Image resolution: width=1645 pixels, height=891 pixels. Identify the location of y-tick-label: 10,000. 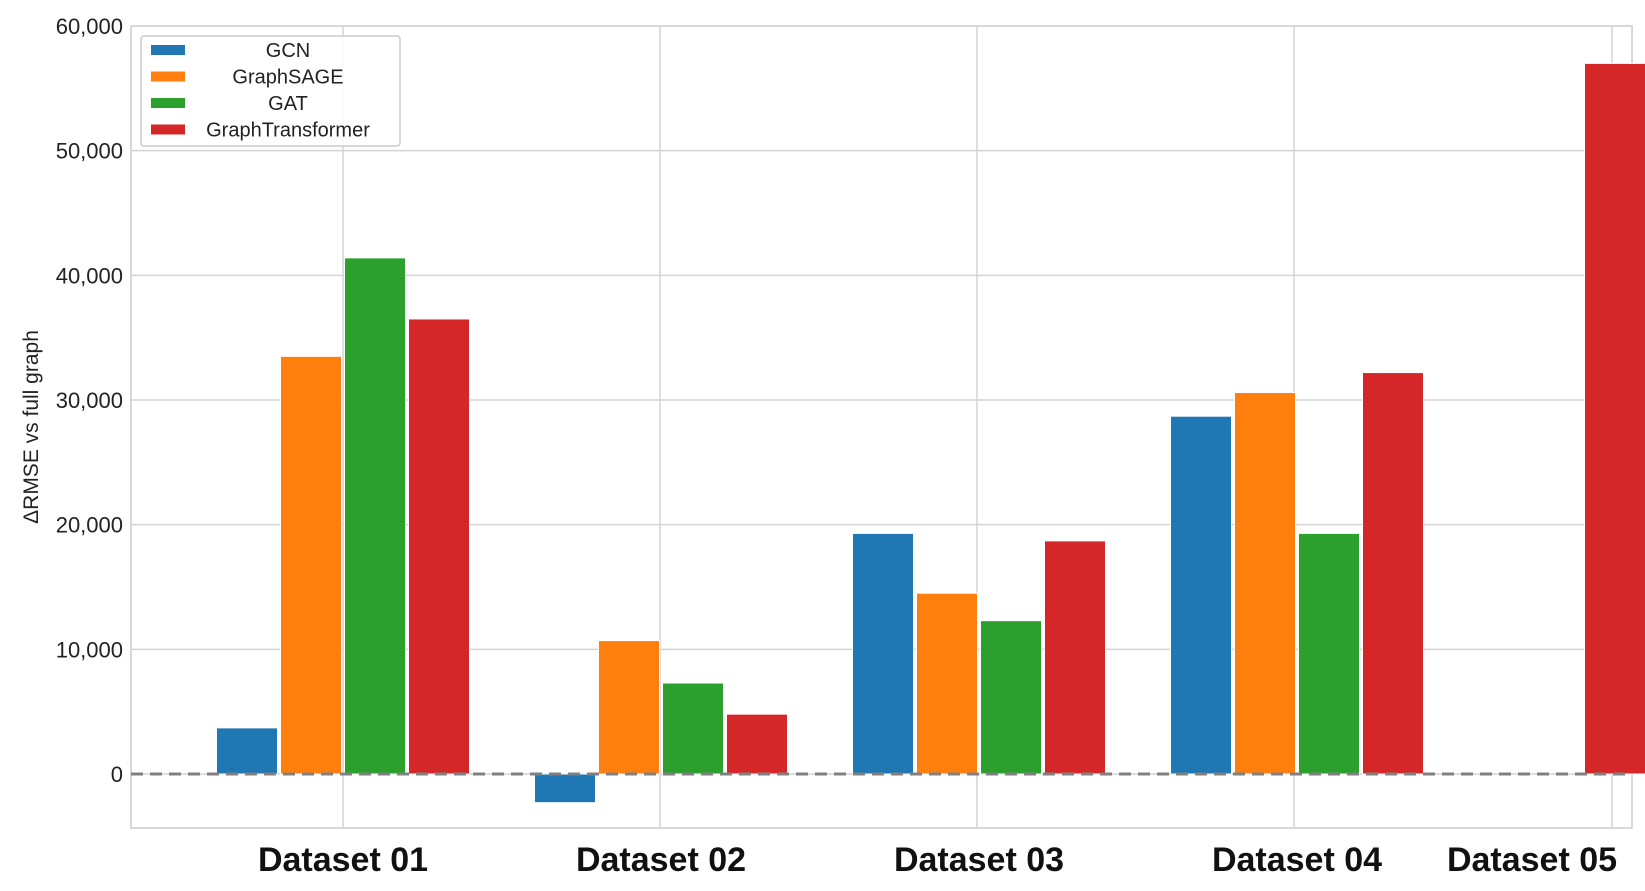
(89, 649).